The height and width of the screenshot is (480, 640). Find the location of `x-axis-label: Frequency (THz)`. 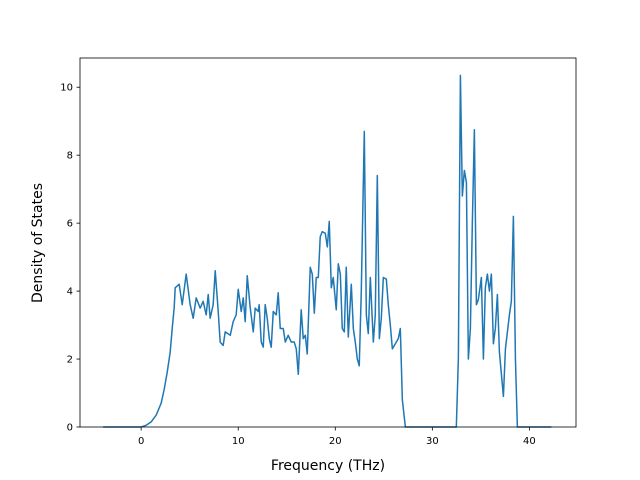

x-axis-label: Frequency (THz) is located at coordinates (328, 466).